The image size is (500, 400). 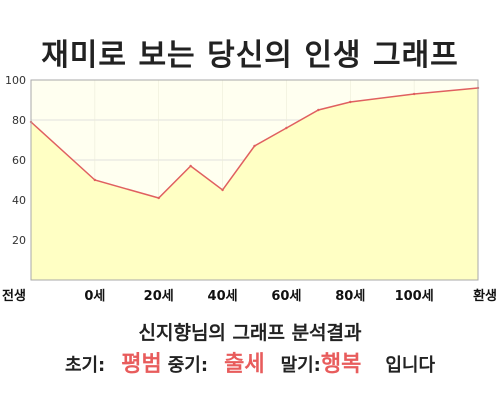 I want to click on late-value: 행복, so click(x=341, y=364).